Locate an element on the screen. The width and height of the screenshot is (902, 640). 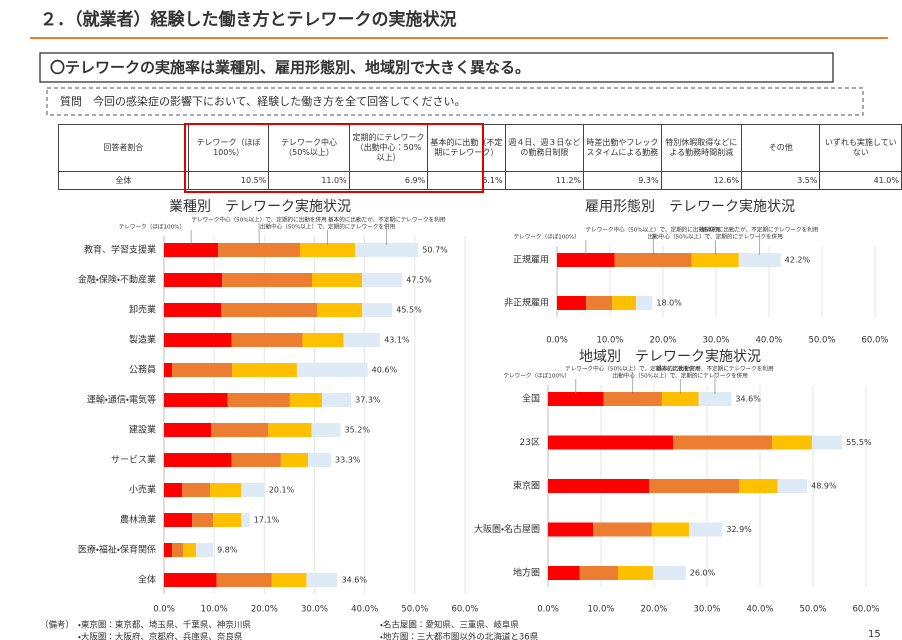
series-callout: テレワーク中心（50%以上）で、定期的に出勤を併用 is located at coordinates (632, 369).